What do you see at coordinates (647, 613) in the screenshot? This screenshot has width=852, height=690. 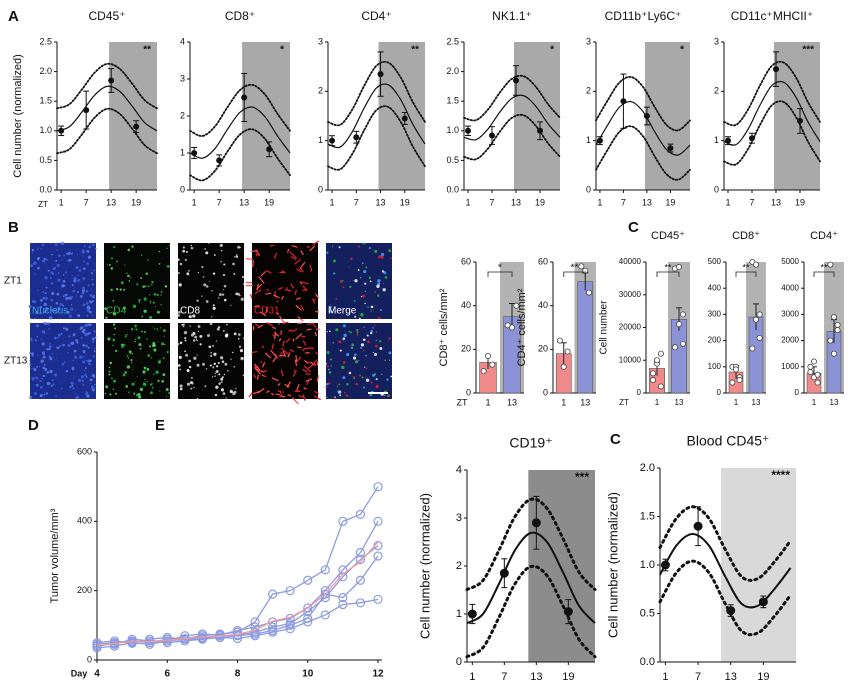 I see `y-tick-label: 0.5` at bounding box center [647, 613].